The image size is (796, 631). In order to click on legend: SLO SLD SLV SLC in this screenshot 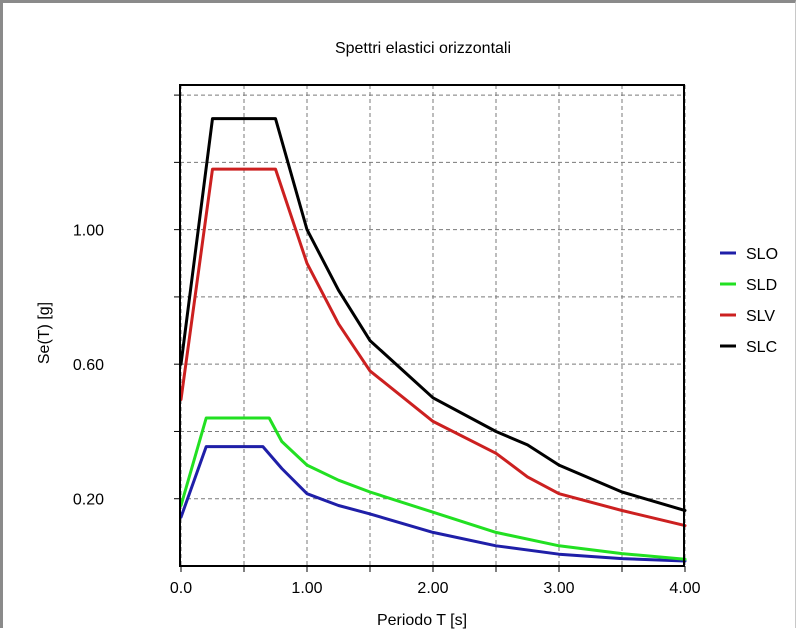, I will do `click(749, 301)`.